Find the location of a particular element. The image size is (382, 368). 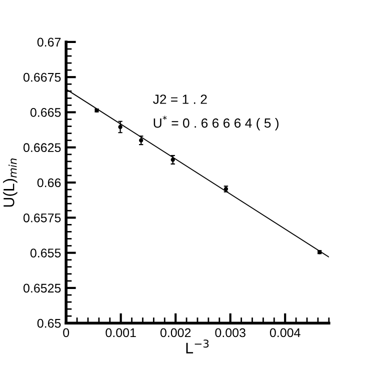

y-axis-title: U(L)$_{min}$ is located at coordinates (10, 182).